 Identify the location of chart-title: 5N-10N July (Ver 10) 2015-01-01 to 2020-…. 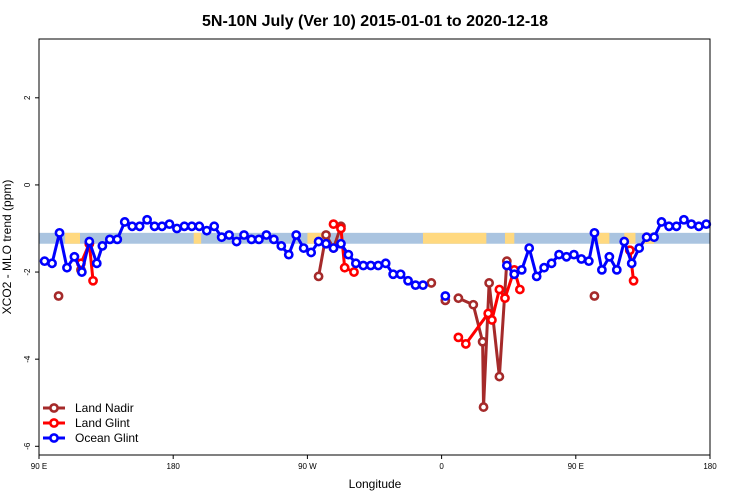
(375, 21).